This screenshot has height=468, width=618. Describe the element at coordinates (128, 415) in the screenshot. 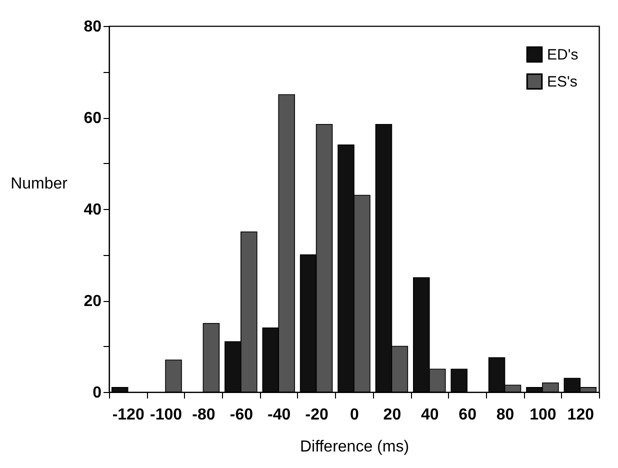

I see `x-tick-label: -120` at that location.